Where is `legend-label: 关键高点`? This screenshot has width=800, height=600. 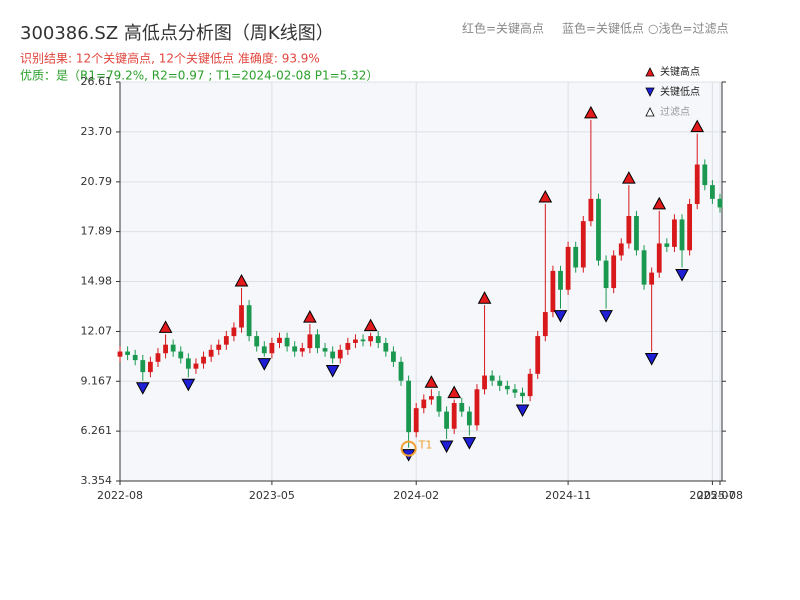 legend-label: 关键高点 is located at coordinates (680, 71).